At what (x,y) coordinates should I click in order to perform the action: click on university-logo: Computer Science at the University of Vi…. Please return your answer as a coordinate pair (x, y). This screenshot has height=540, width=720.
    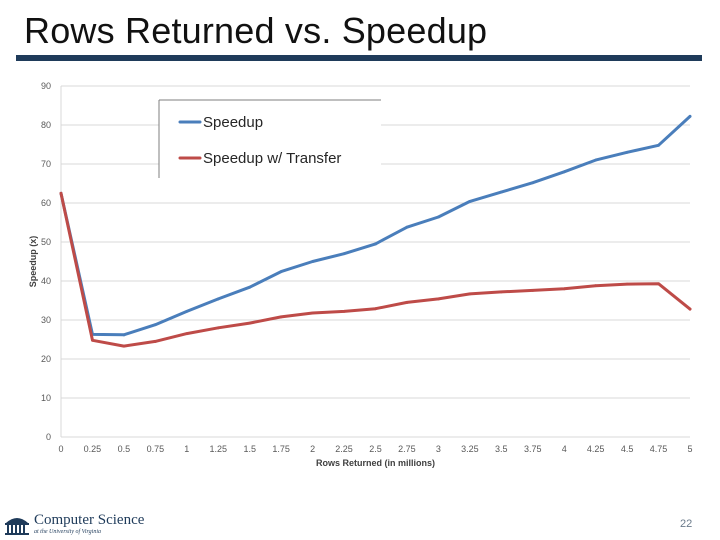
    Looking at the image, I should click on (74, 524).